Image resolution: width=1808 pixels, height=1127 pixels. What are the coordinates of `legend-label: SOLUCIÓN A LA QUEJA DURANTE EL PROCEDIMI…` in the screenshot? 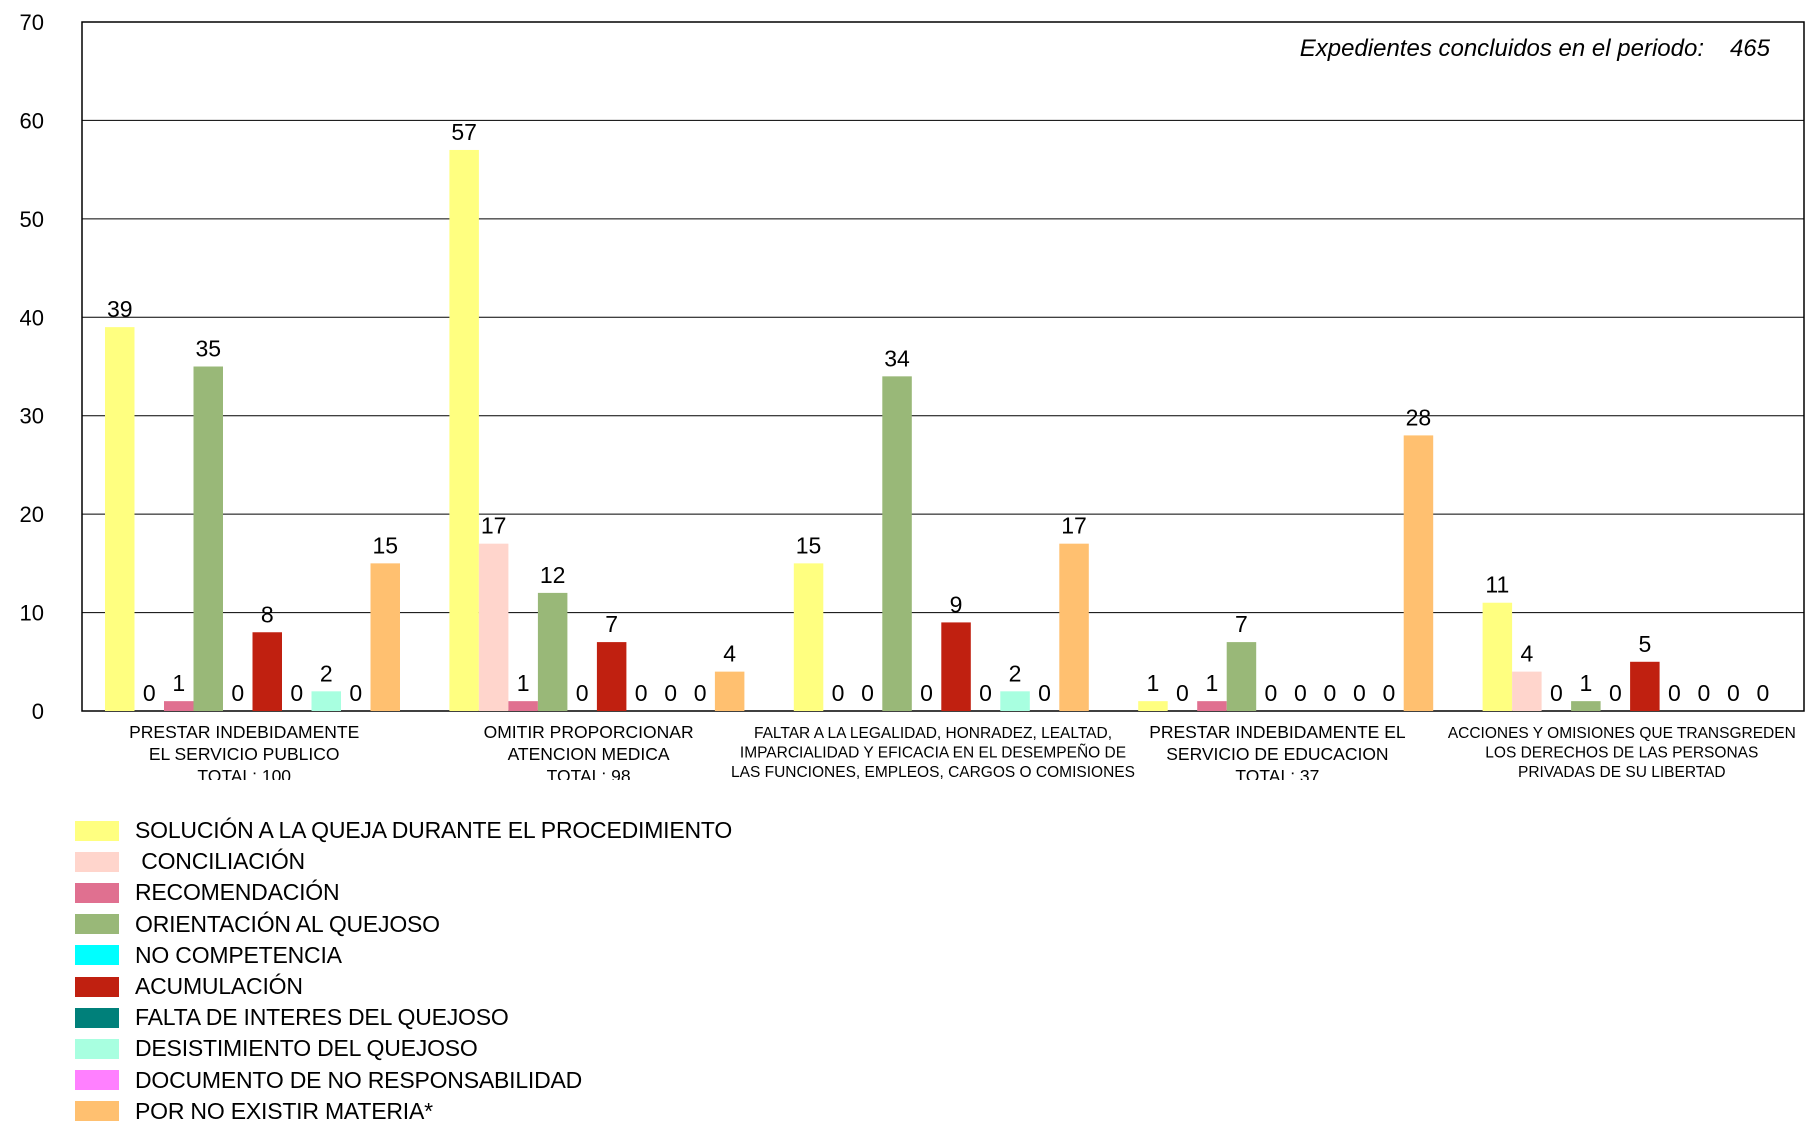 It's located at (434, 830).